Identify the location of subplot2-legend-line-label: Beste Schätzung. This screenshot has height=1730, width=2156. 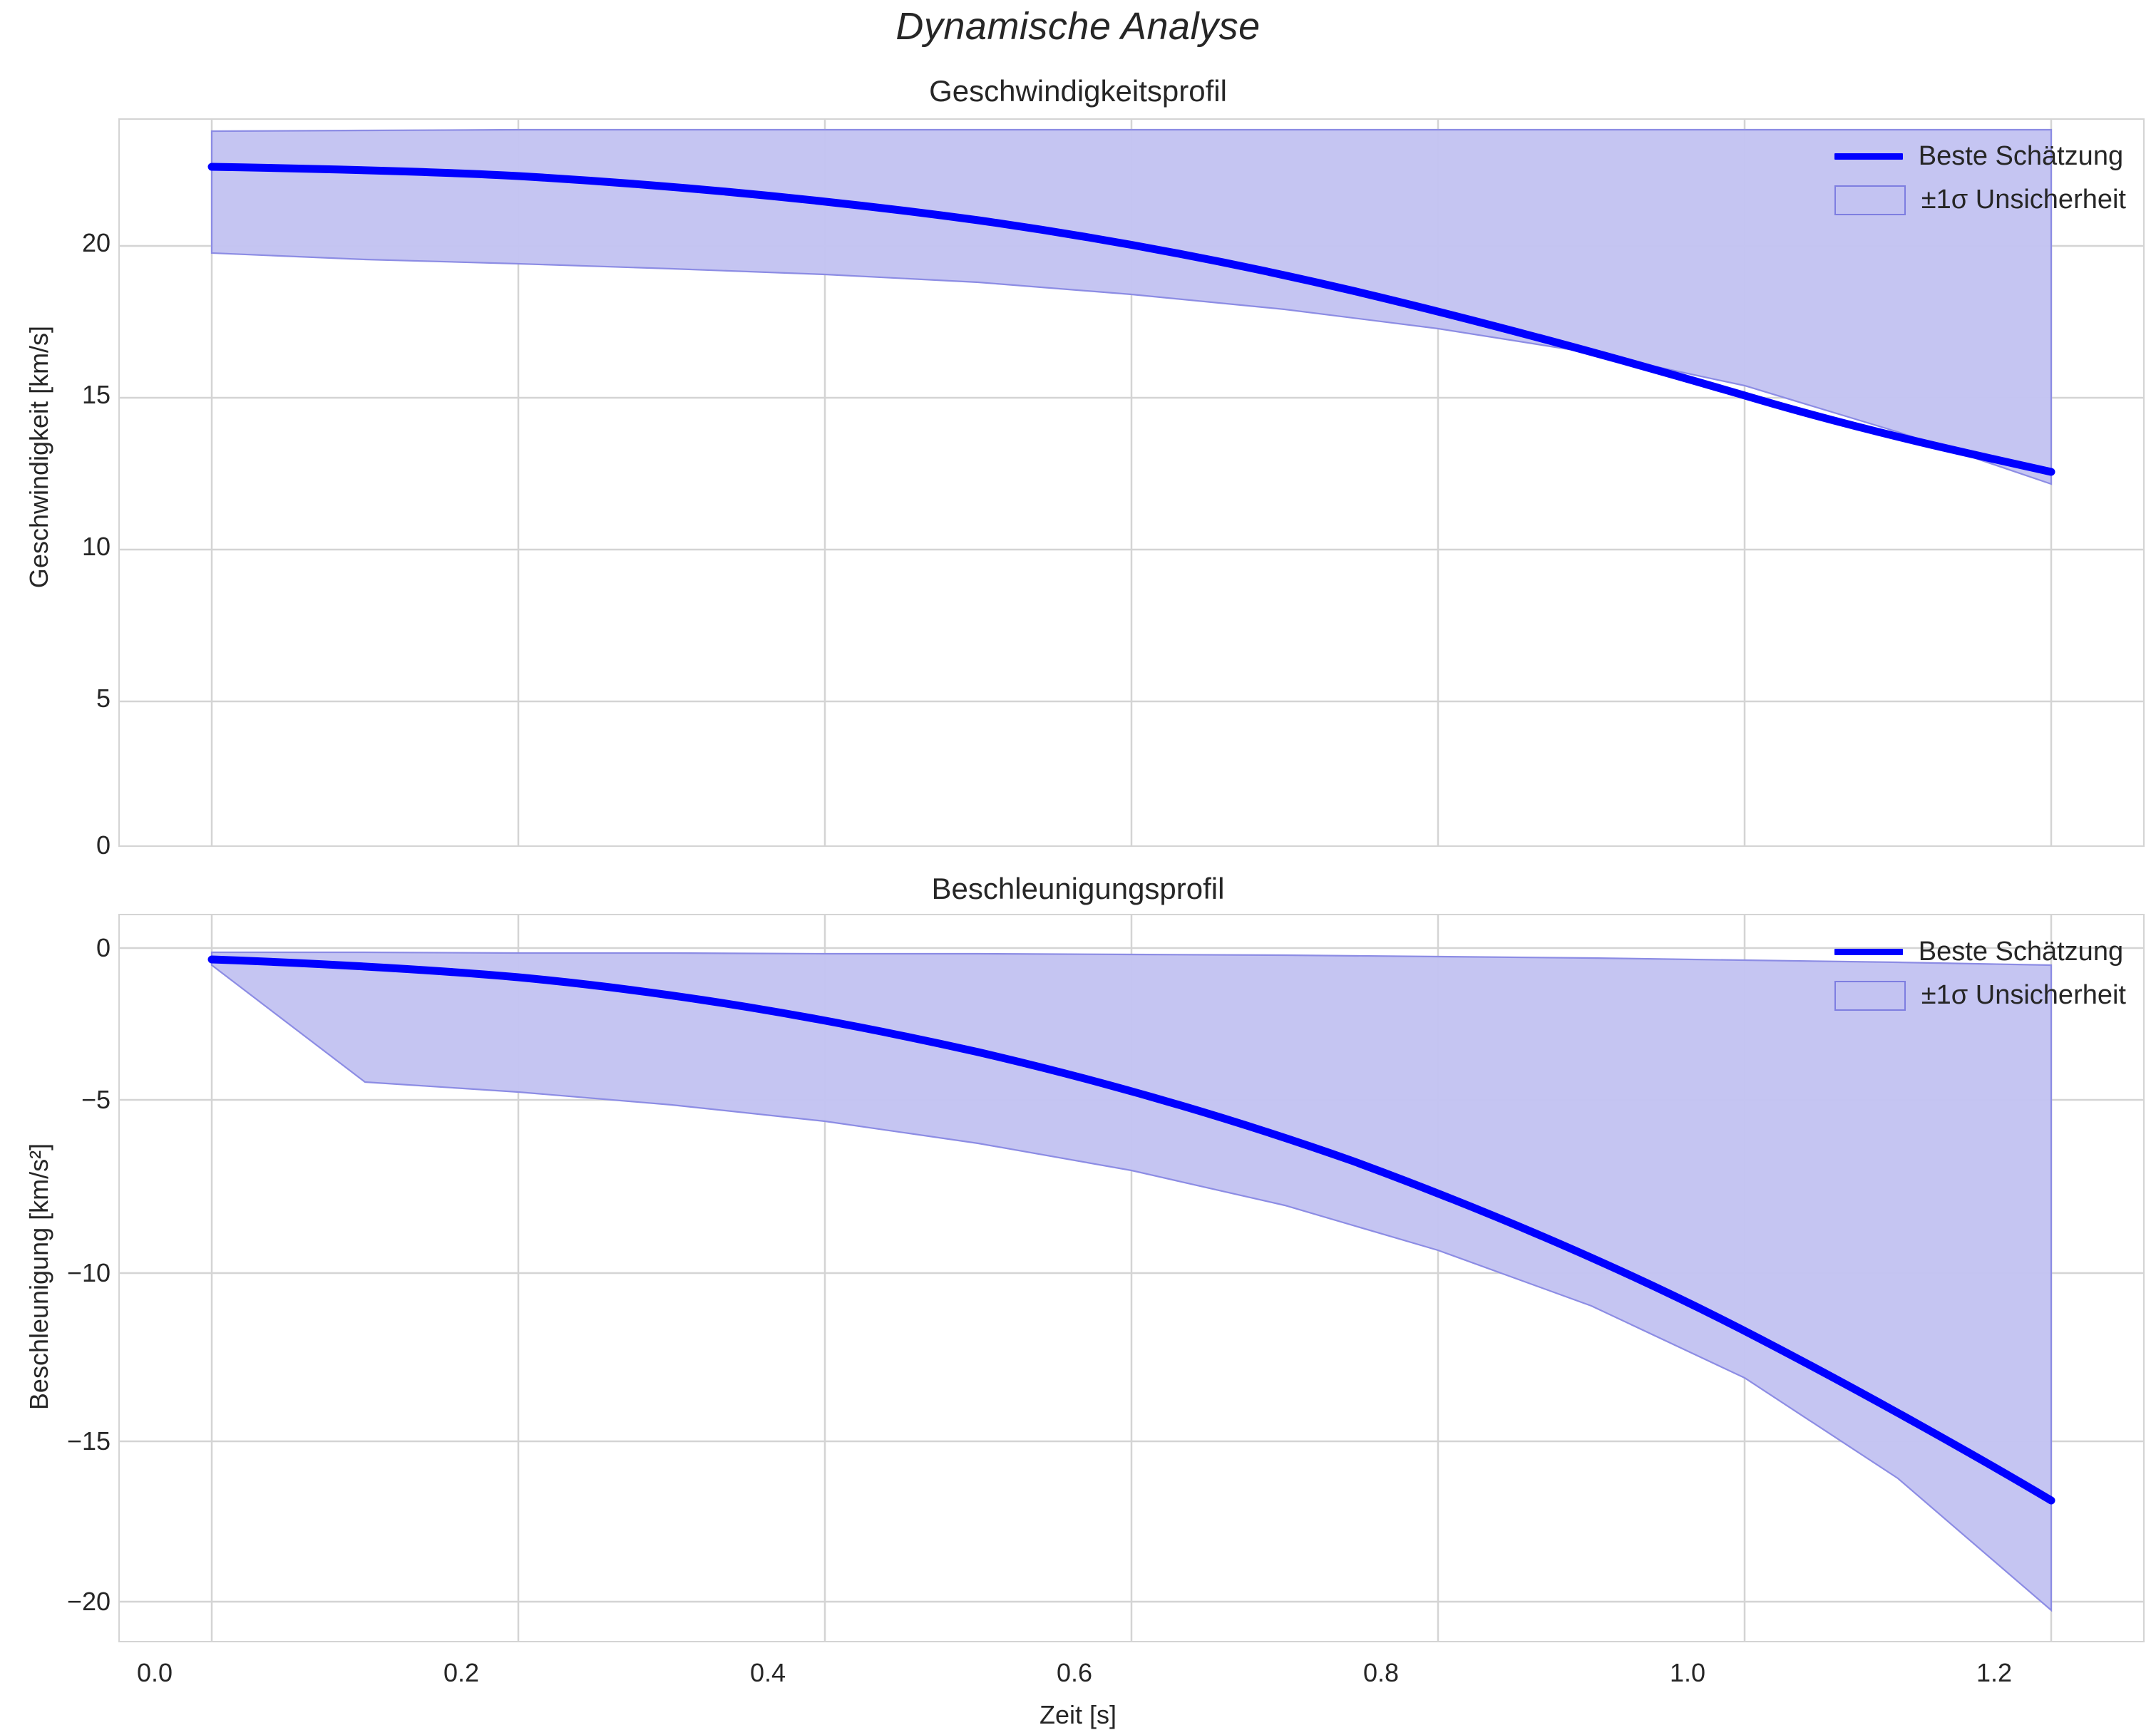
(2021, 952).